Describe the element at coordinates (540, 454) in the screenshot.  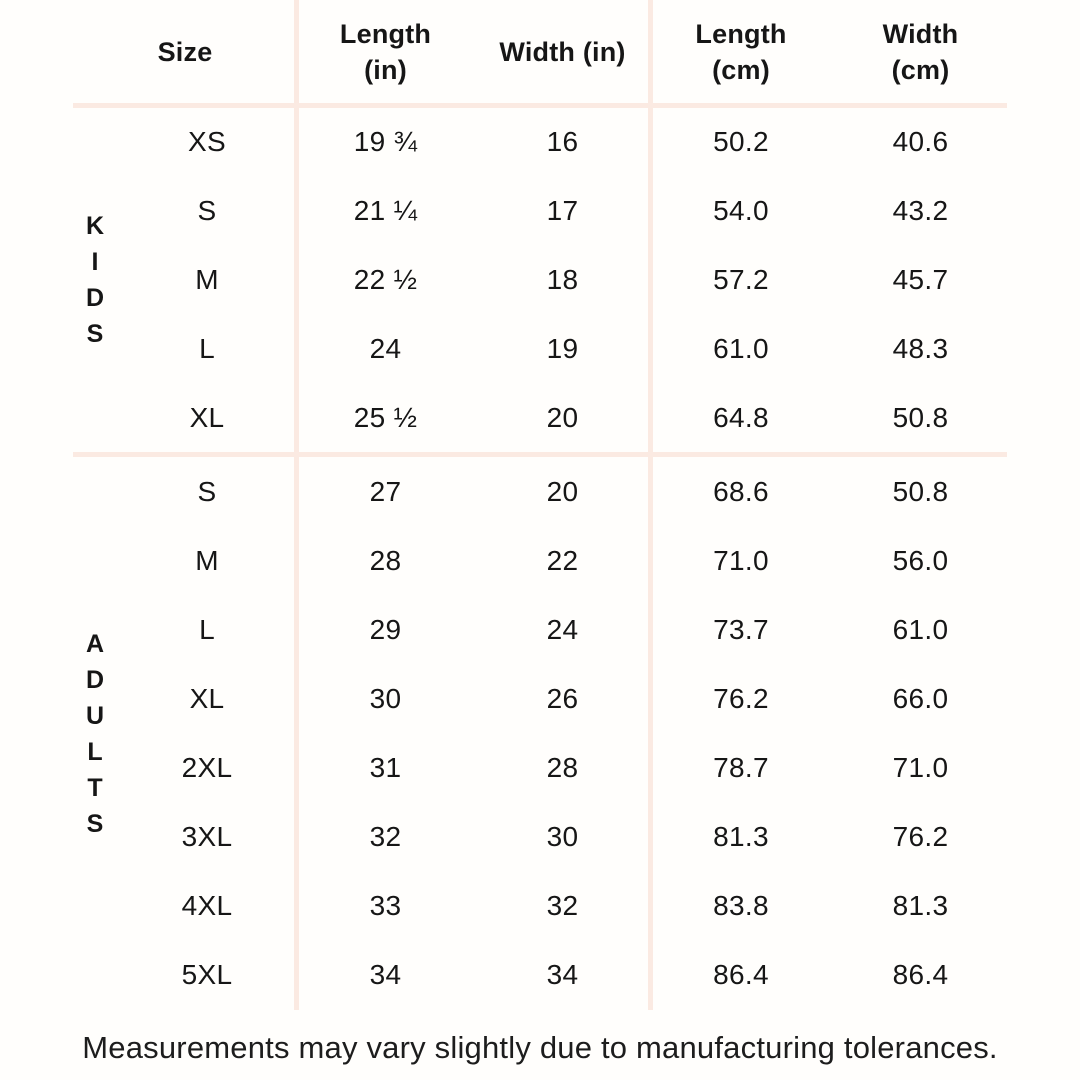
I see `kids-adults-divider` at that location.